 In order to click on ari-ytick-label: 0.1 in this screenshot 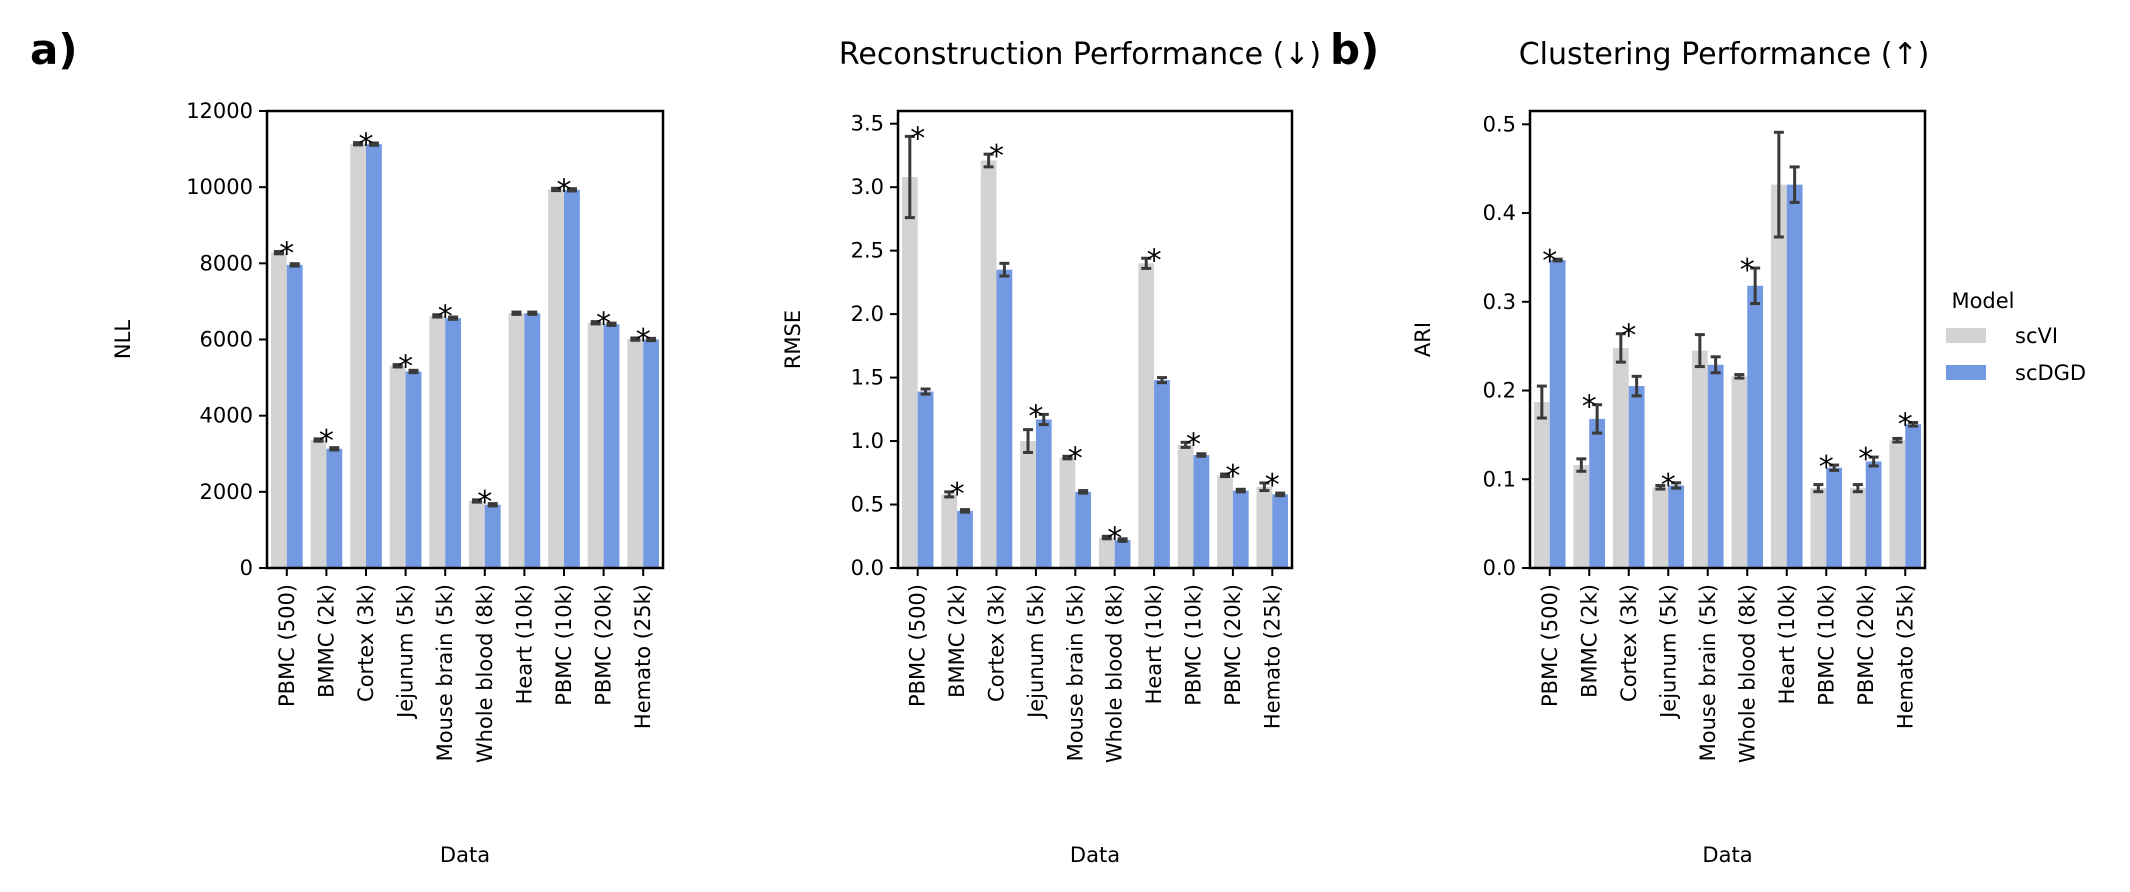, I will do `click(1499, 479)`.